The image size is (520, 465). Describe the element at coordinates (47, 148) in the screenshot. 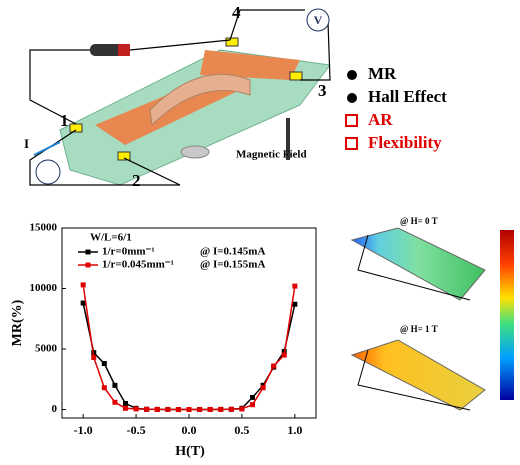

I see `current-arrow` at that location.